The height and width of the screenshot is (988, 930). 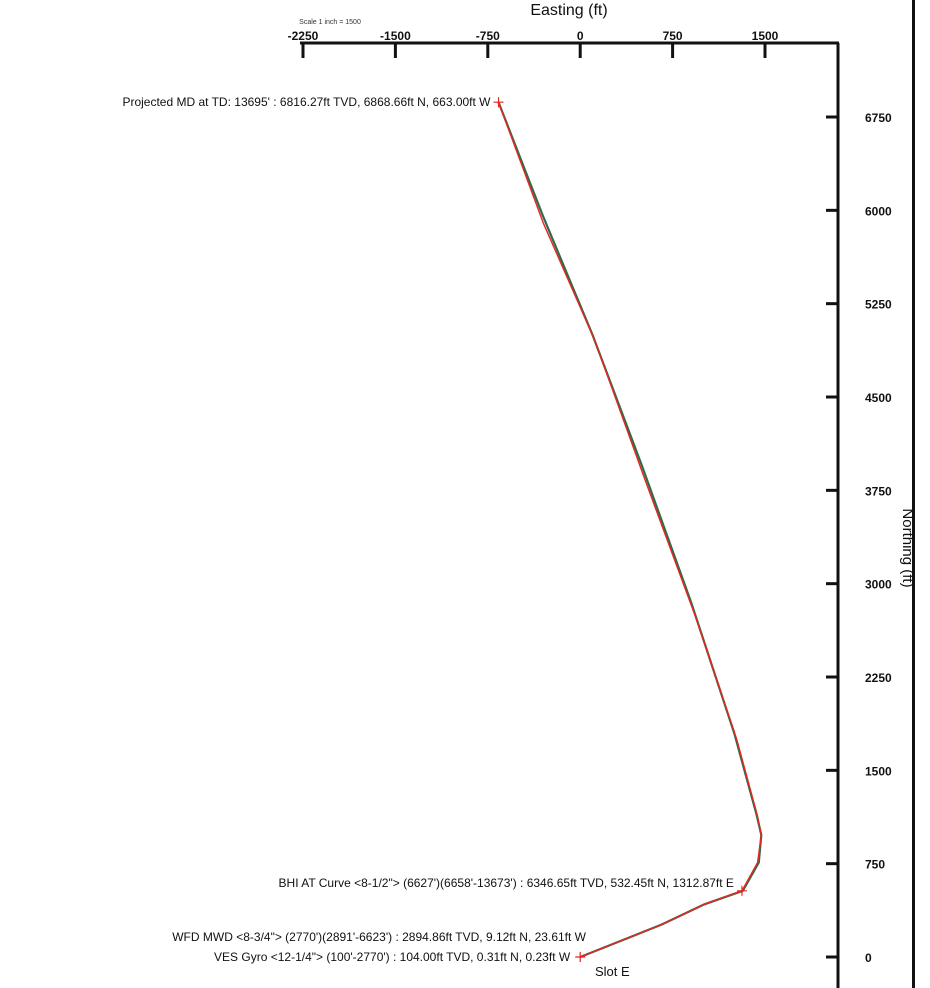 I want to click on page-right-border, so click(x=913, y=494).